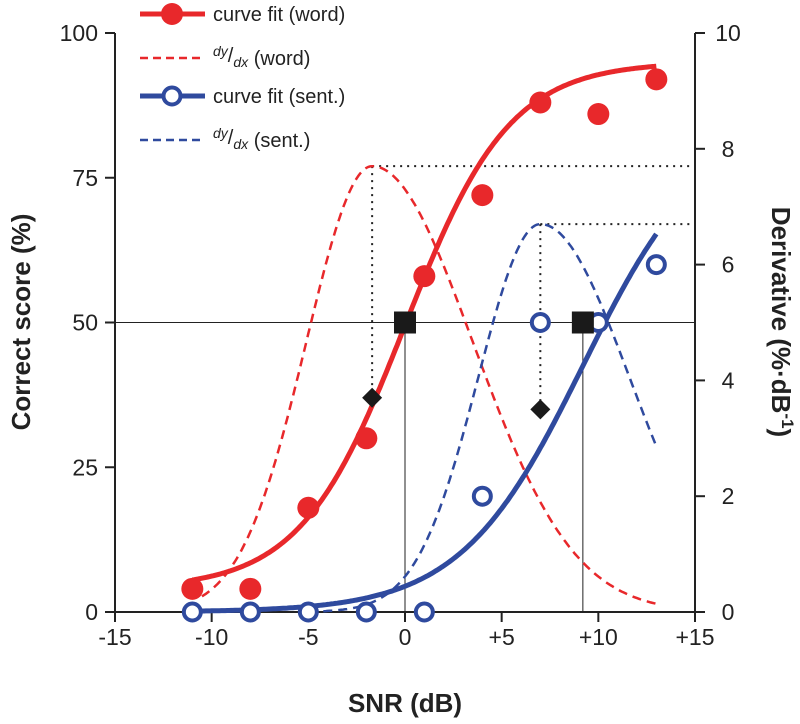 The width and height of the screenshot is (800, 724). Describe the element at coordinates (79, 33) in the screenshot. I see `y-left-tick-label: 100` at that location.